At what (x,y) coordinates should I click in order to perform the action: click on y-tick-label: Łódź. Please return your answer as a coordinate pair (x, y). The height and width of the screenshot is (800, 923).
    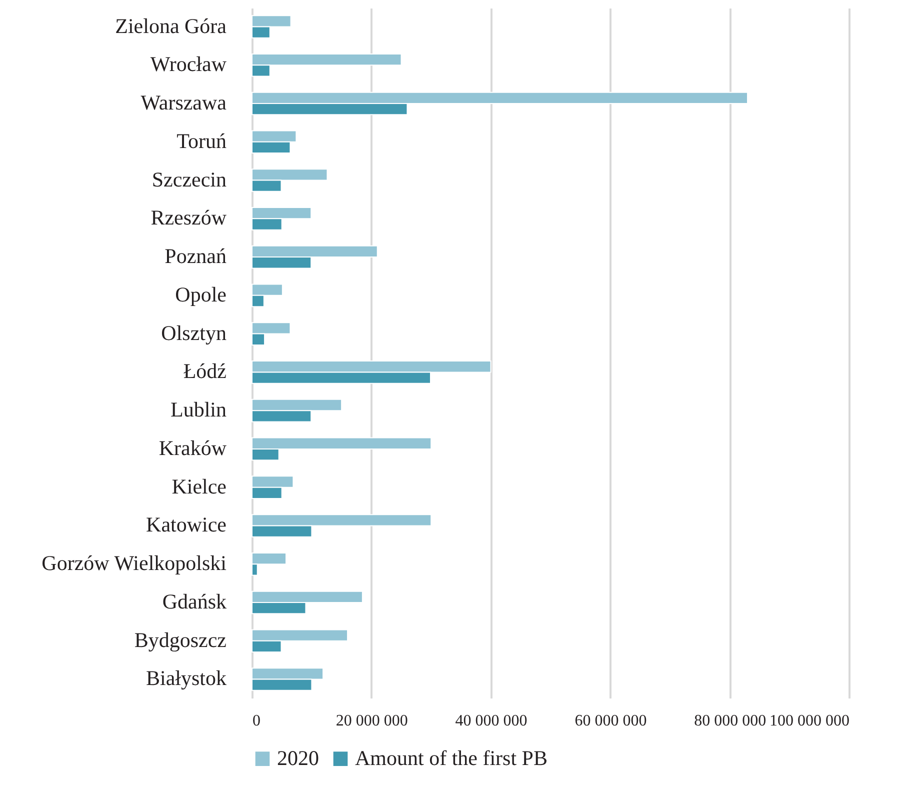
    Looking at the image, I should click on (204, 371).